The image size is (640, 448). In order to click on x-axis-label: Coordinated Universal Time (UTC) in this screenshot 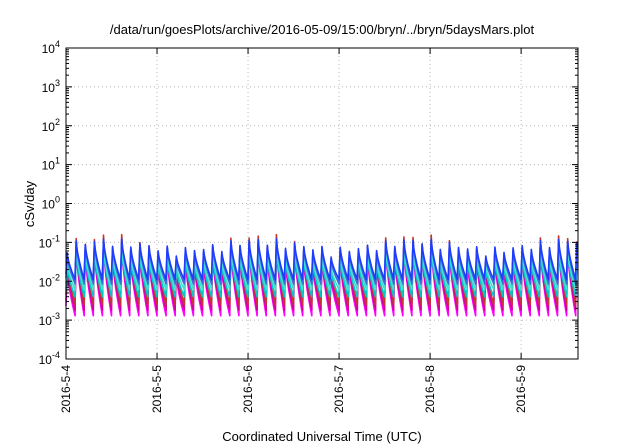, I will do `click(321, 436)`.